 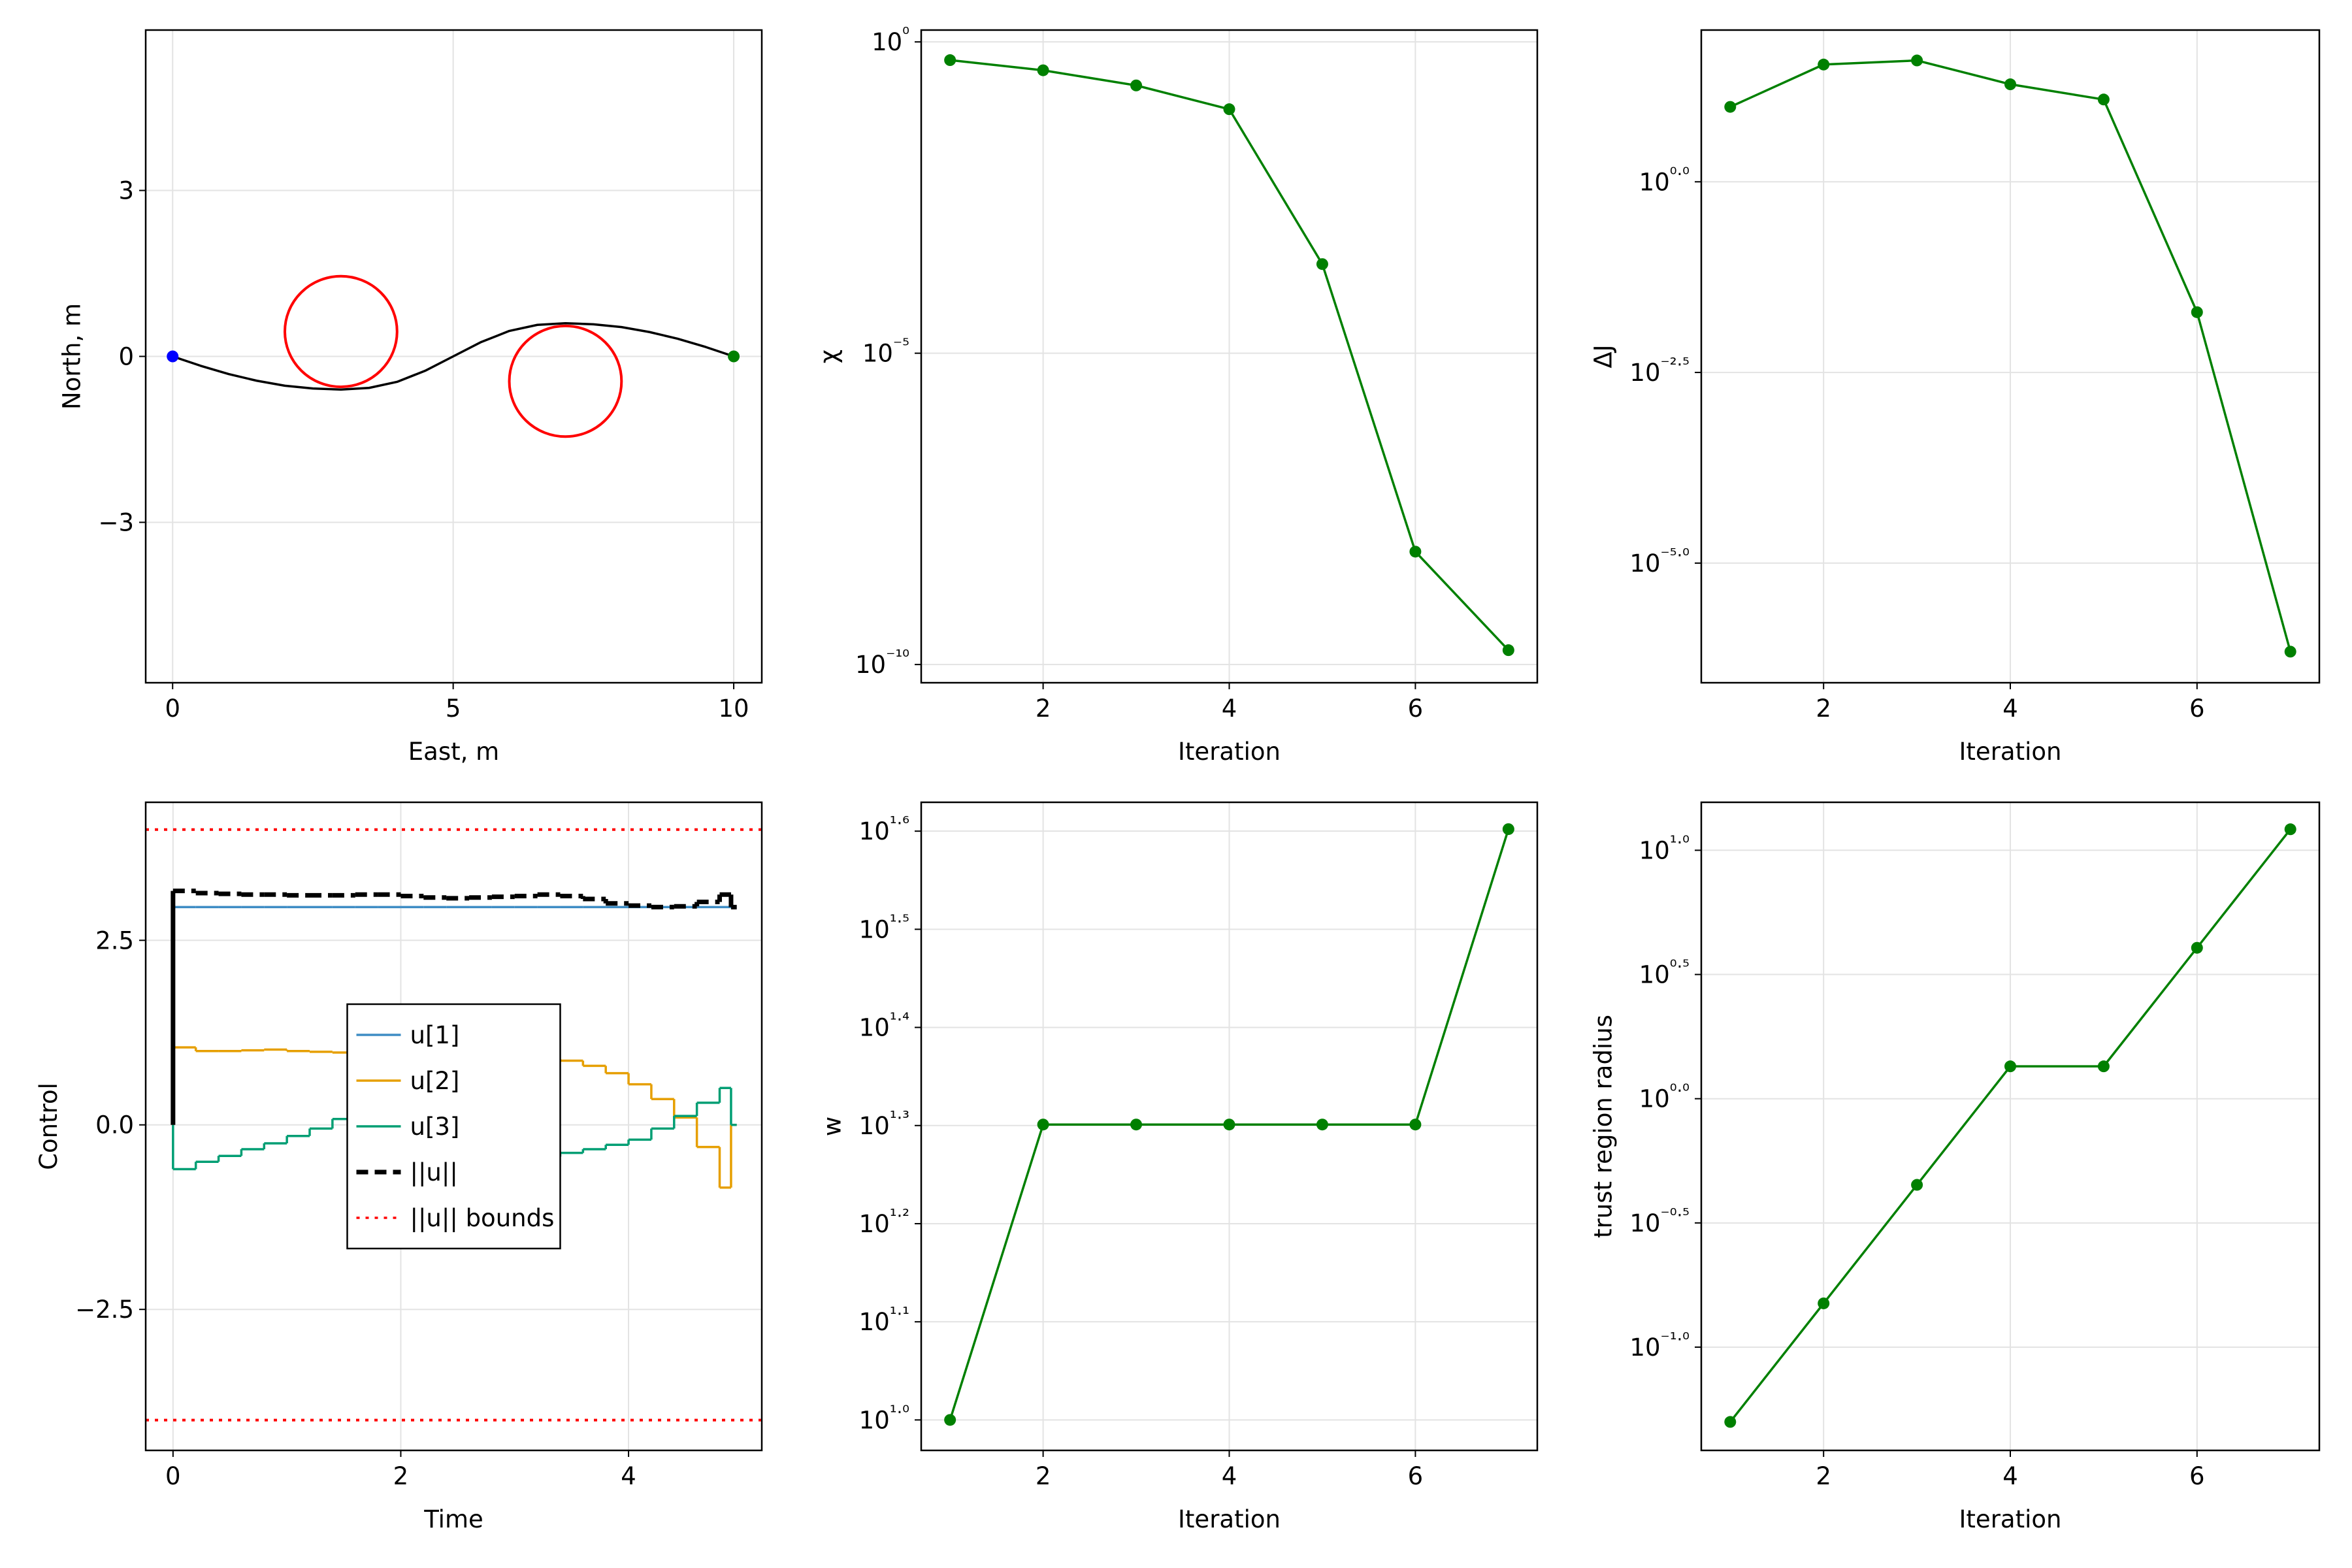 I want to click on panel: 0 5 10 −3 0 3 East, m North, m, so click(x=410, y=397).